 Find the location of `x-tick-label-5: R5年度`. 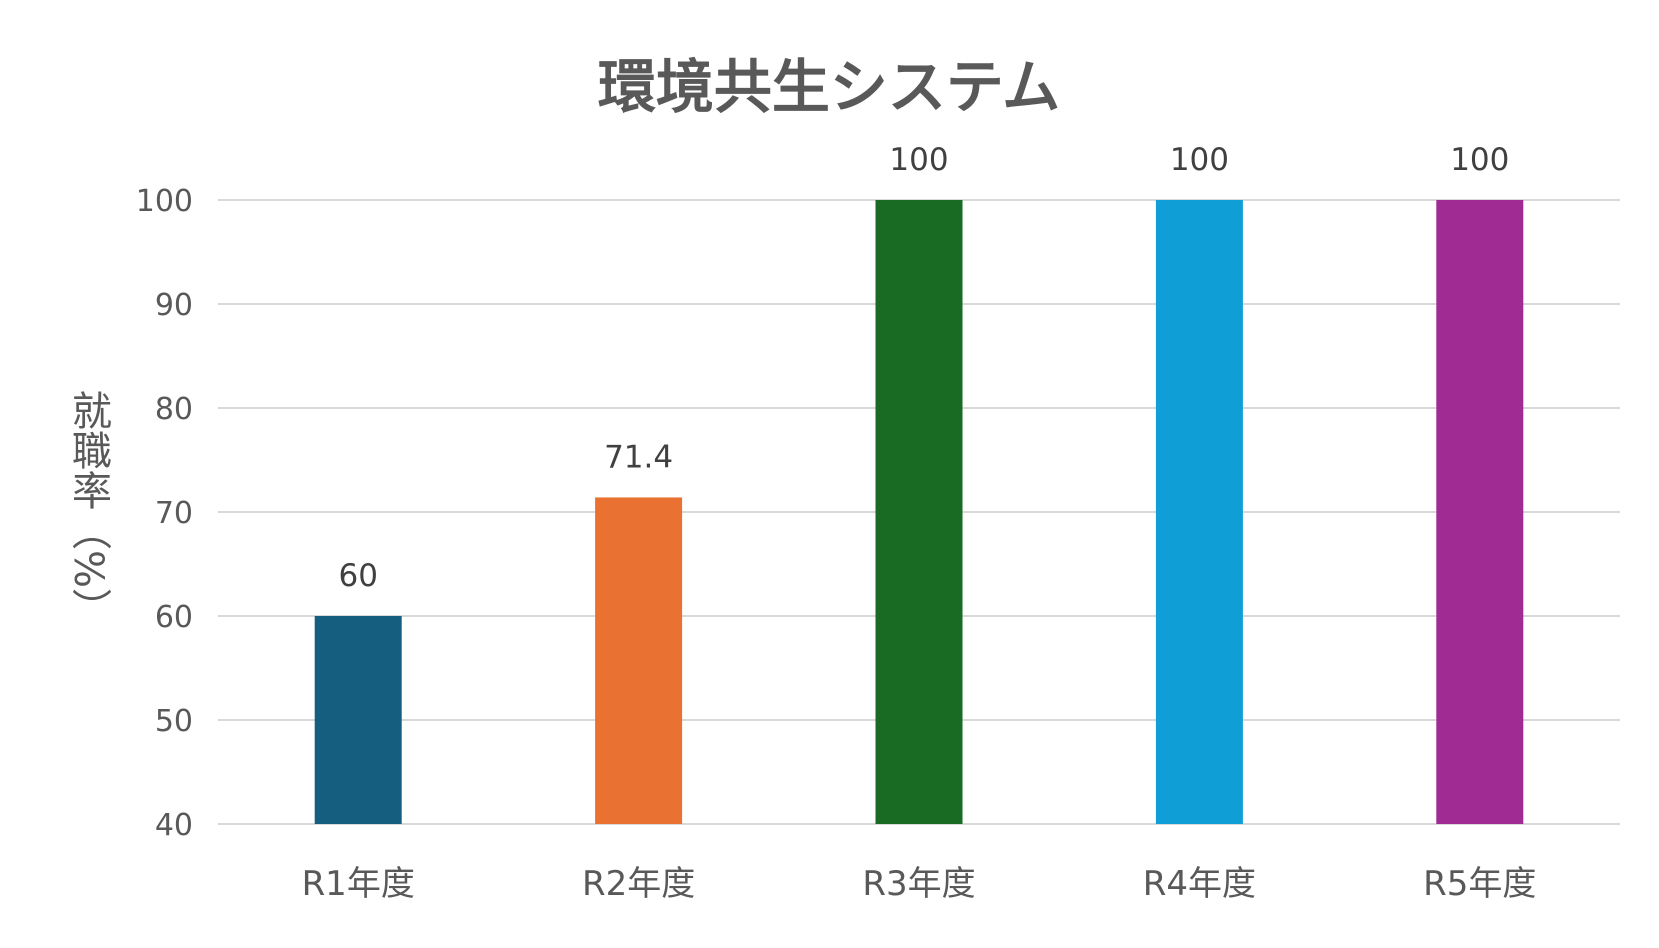

x-tick-label-5: R5年度 is located at coordinates (1479, 884).